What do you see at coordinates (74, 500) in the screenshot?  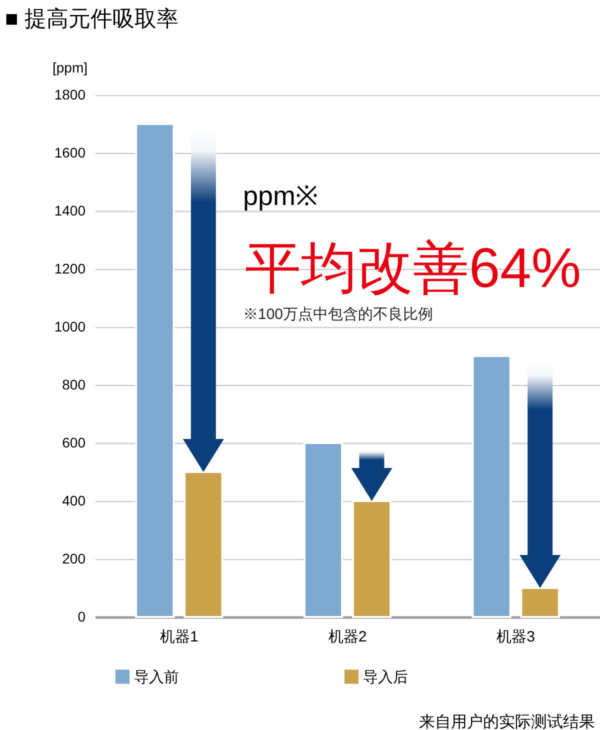 I see `y-tick-label: 400` at bounding box center [74, 500].